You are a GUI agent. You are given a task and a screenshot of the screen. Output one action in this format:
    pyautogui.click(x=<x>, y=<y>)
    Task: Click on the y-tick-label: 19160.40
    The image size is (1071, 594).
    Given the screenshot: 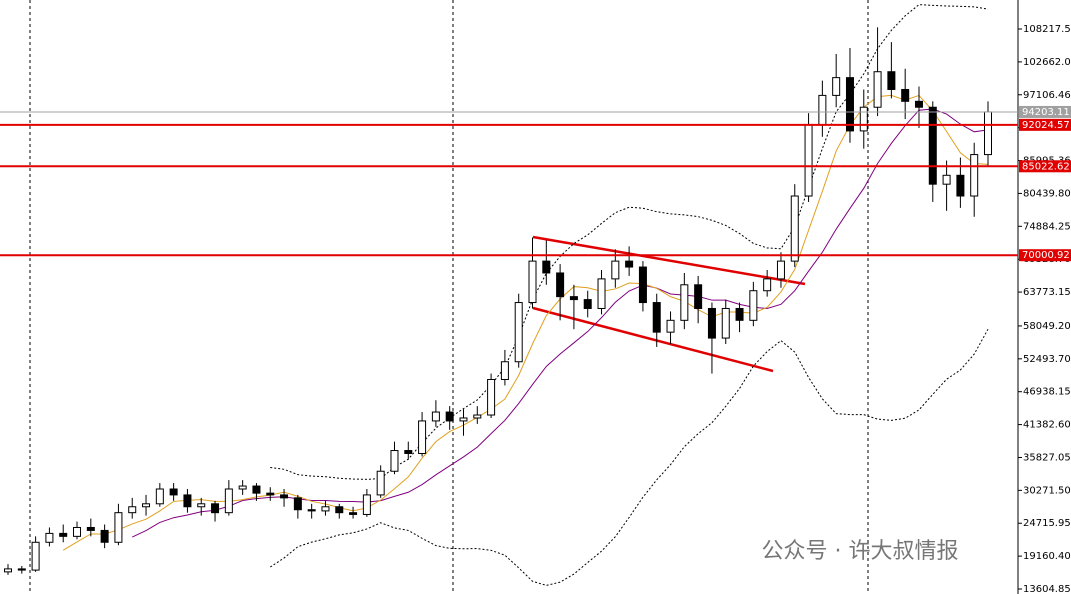 What is the action you would take?
    pyautogui.click(x=1047, y=556)
    